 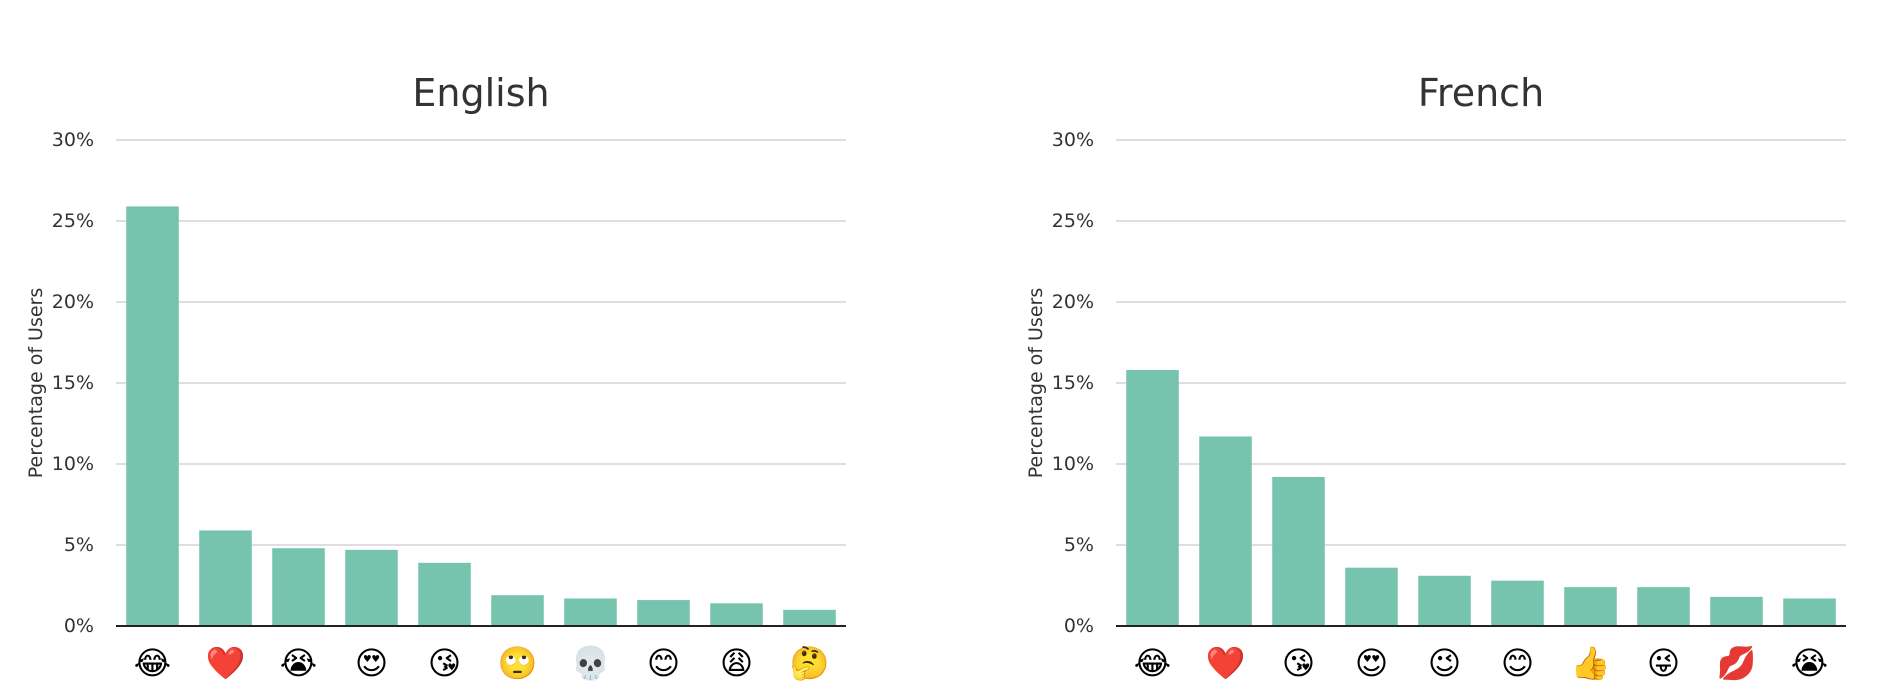 I want to click on x-tick-labels: 😂 ❤️ 😭 😍 😘 🙄 💀 😊 😩 🤔, so click(x=482, y=663).